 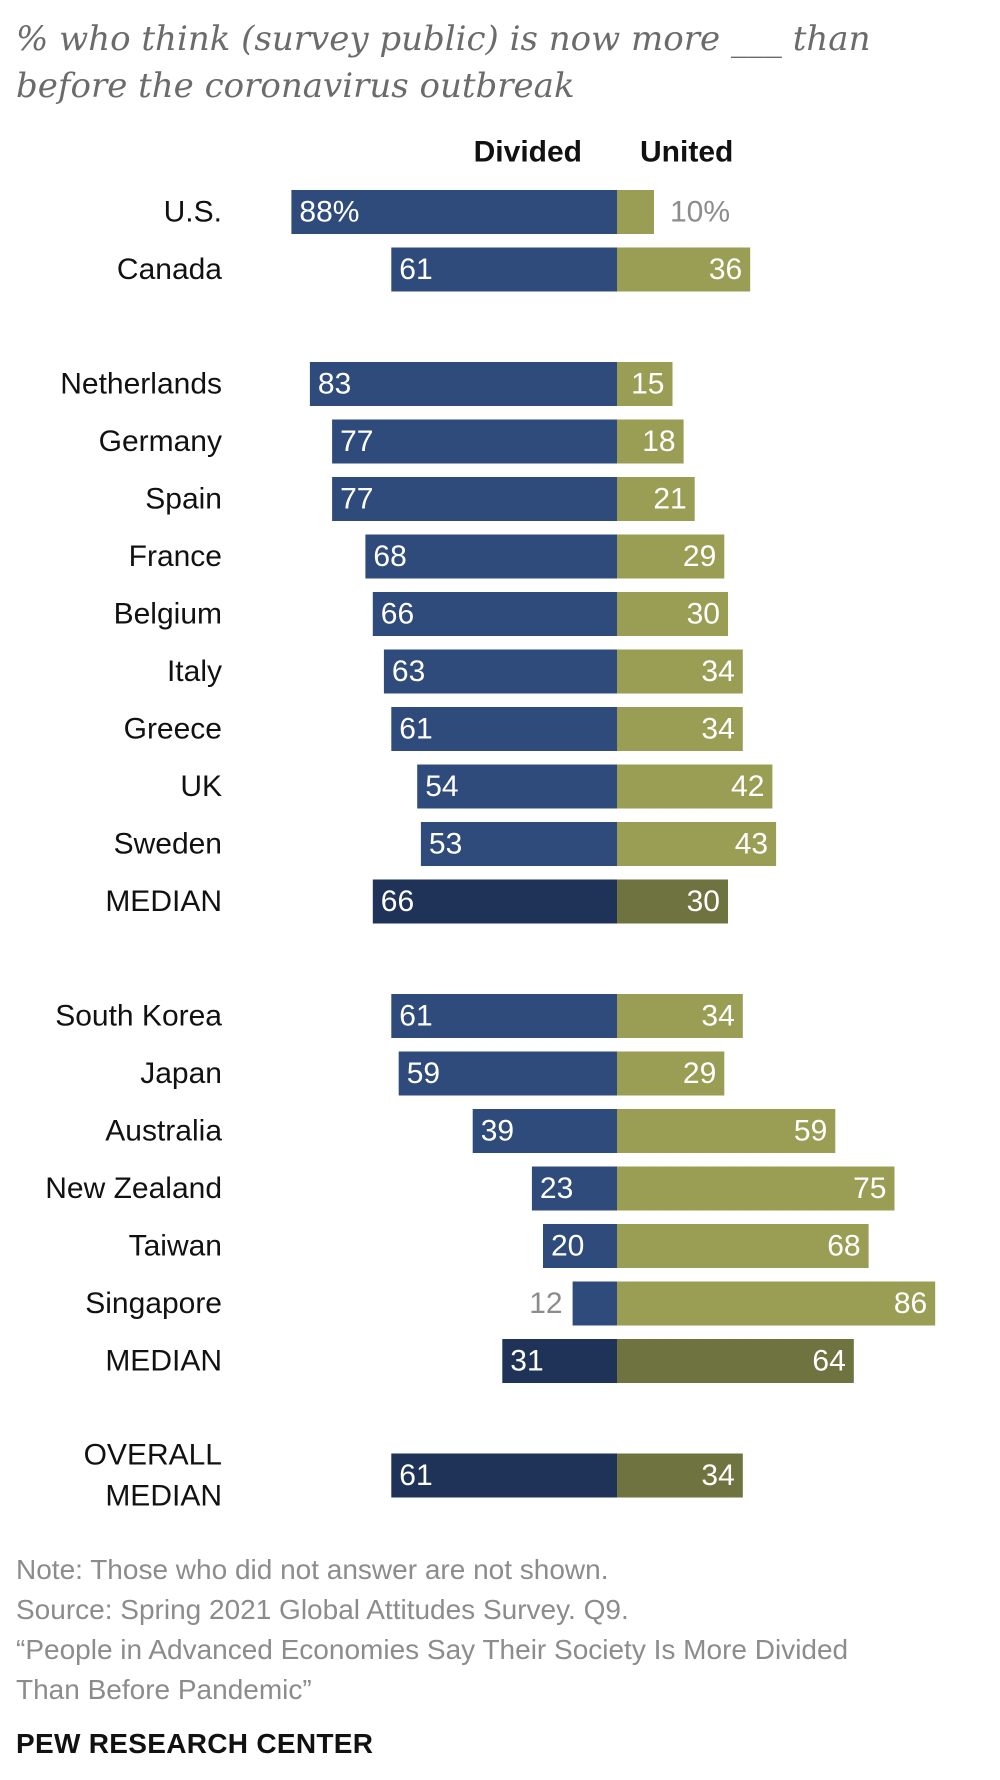 I want to click on value-united-canada: 36, so click(x=725, y=269).